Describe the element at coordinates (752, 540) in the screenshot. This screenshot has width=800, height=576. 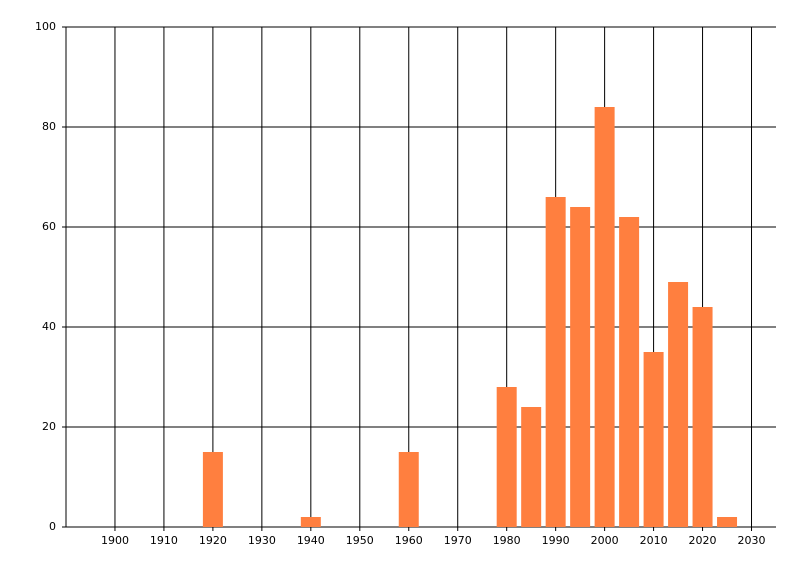
I see `x-tick-label: 2030` at that location.